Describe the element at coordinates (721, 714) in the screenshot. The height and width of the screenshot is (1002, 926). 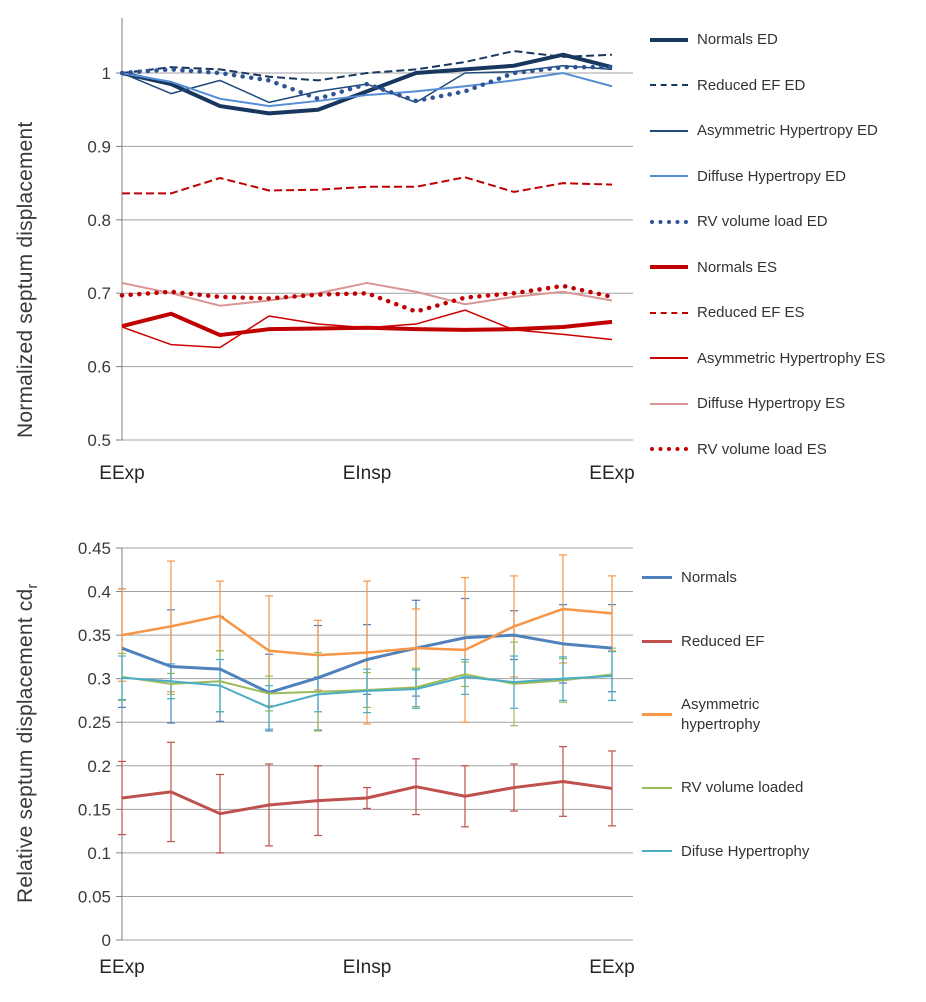
I see `legend-label: Asymmetric hypertrophy` at that location.